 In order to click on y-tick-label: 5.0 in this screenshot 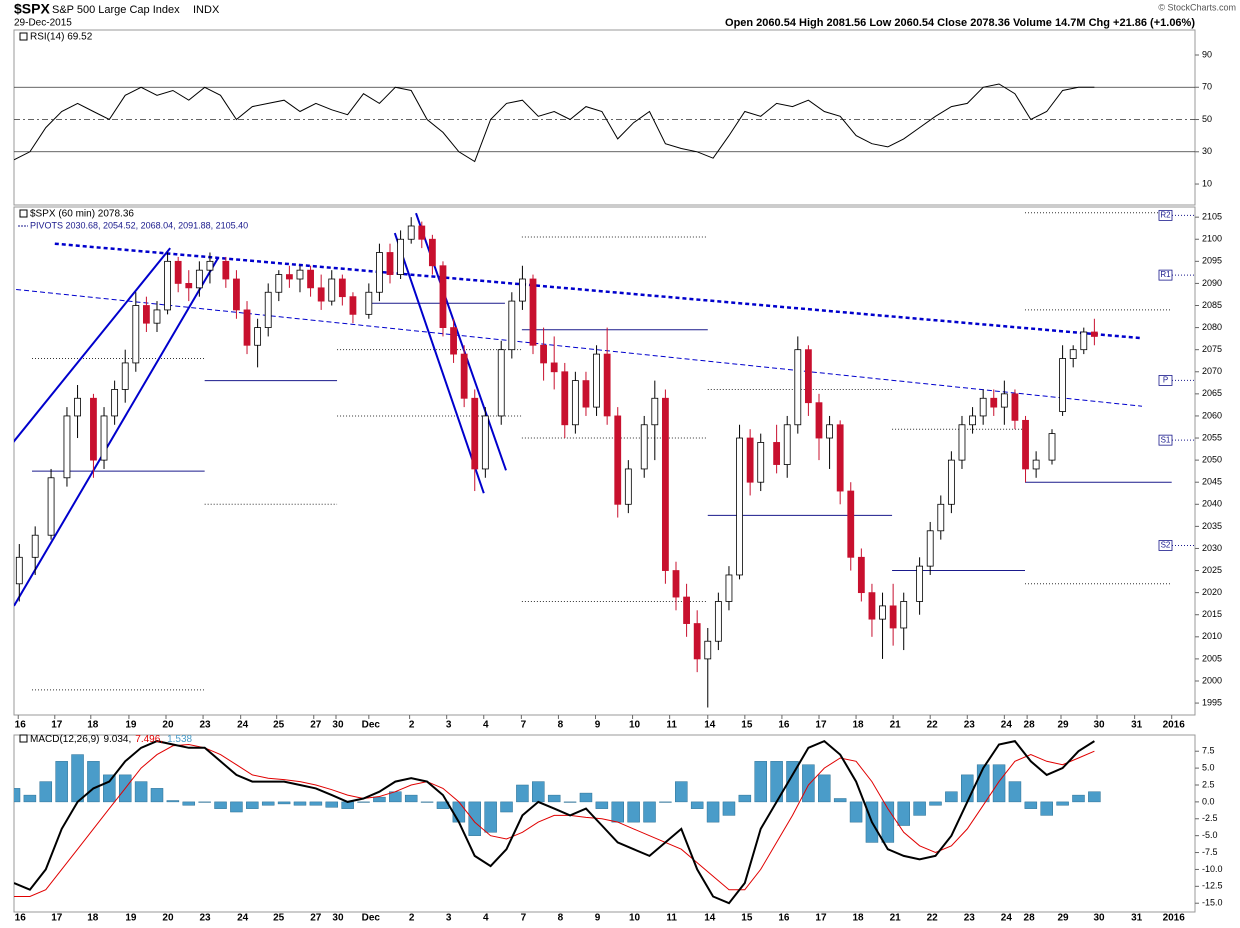, I will do `click(1208, 767)`.